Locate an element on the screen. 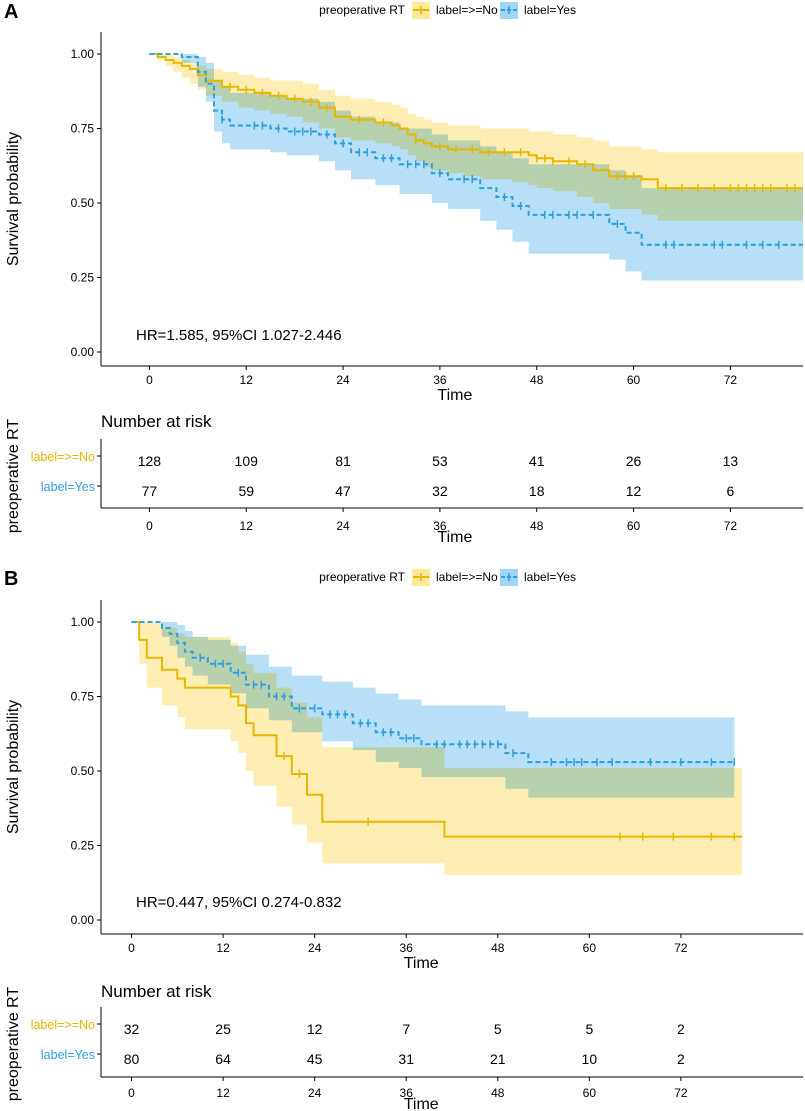 The height and width of the screenshot is (1111, 805). risk-count: 7 is located at coordinates (406, 1029).